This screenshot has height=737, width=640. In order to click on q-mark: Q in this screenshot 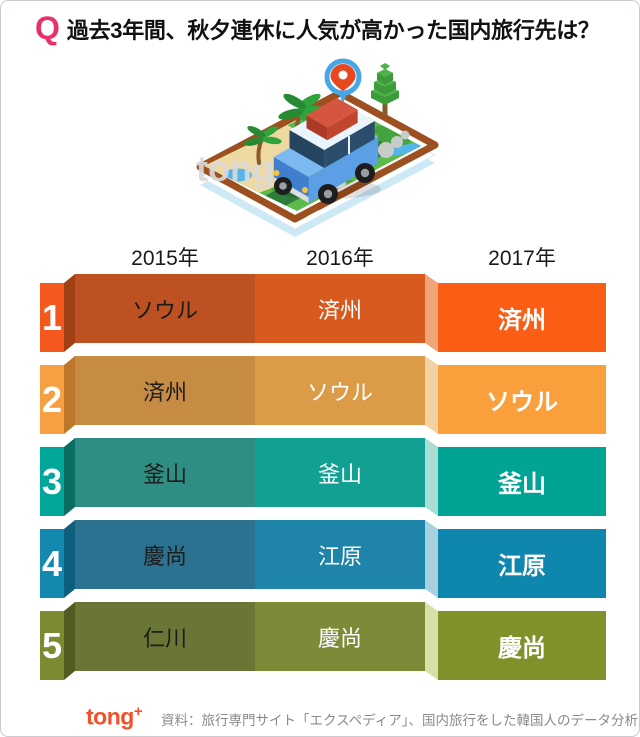, I will do `click(47, 28)`.